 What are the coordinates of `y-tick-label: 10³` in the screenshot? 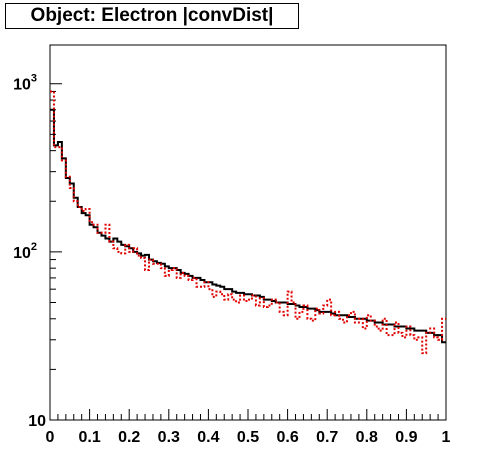 It's located at (25, 83).